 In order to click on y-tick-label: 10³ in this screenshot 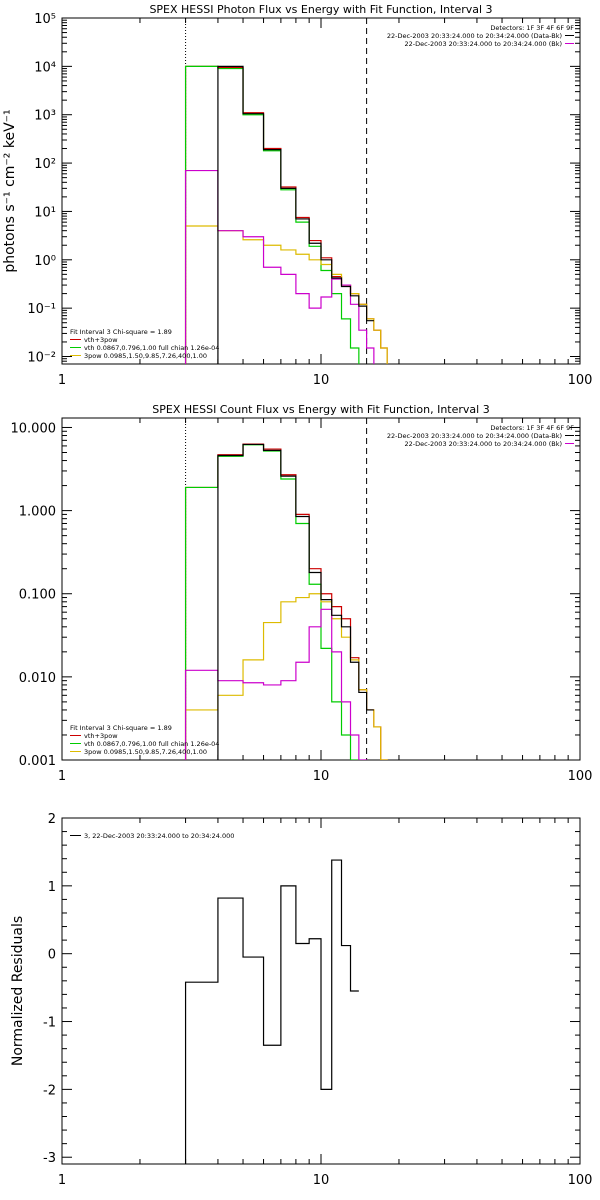, I will do `click(45, 116)`.